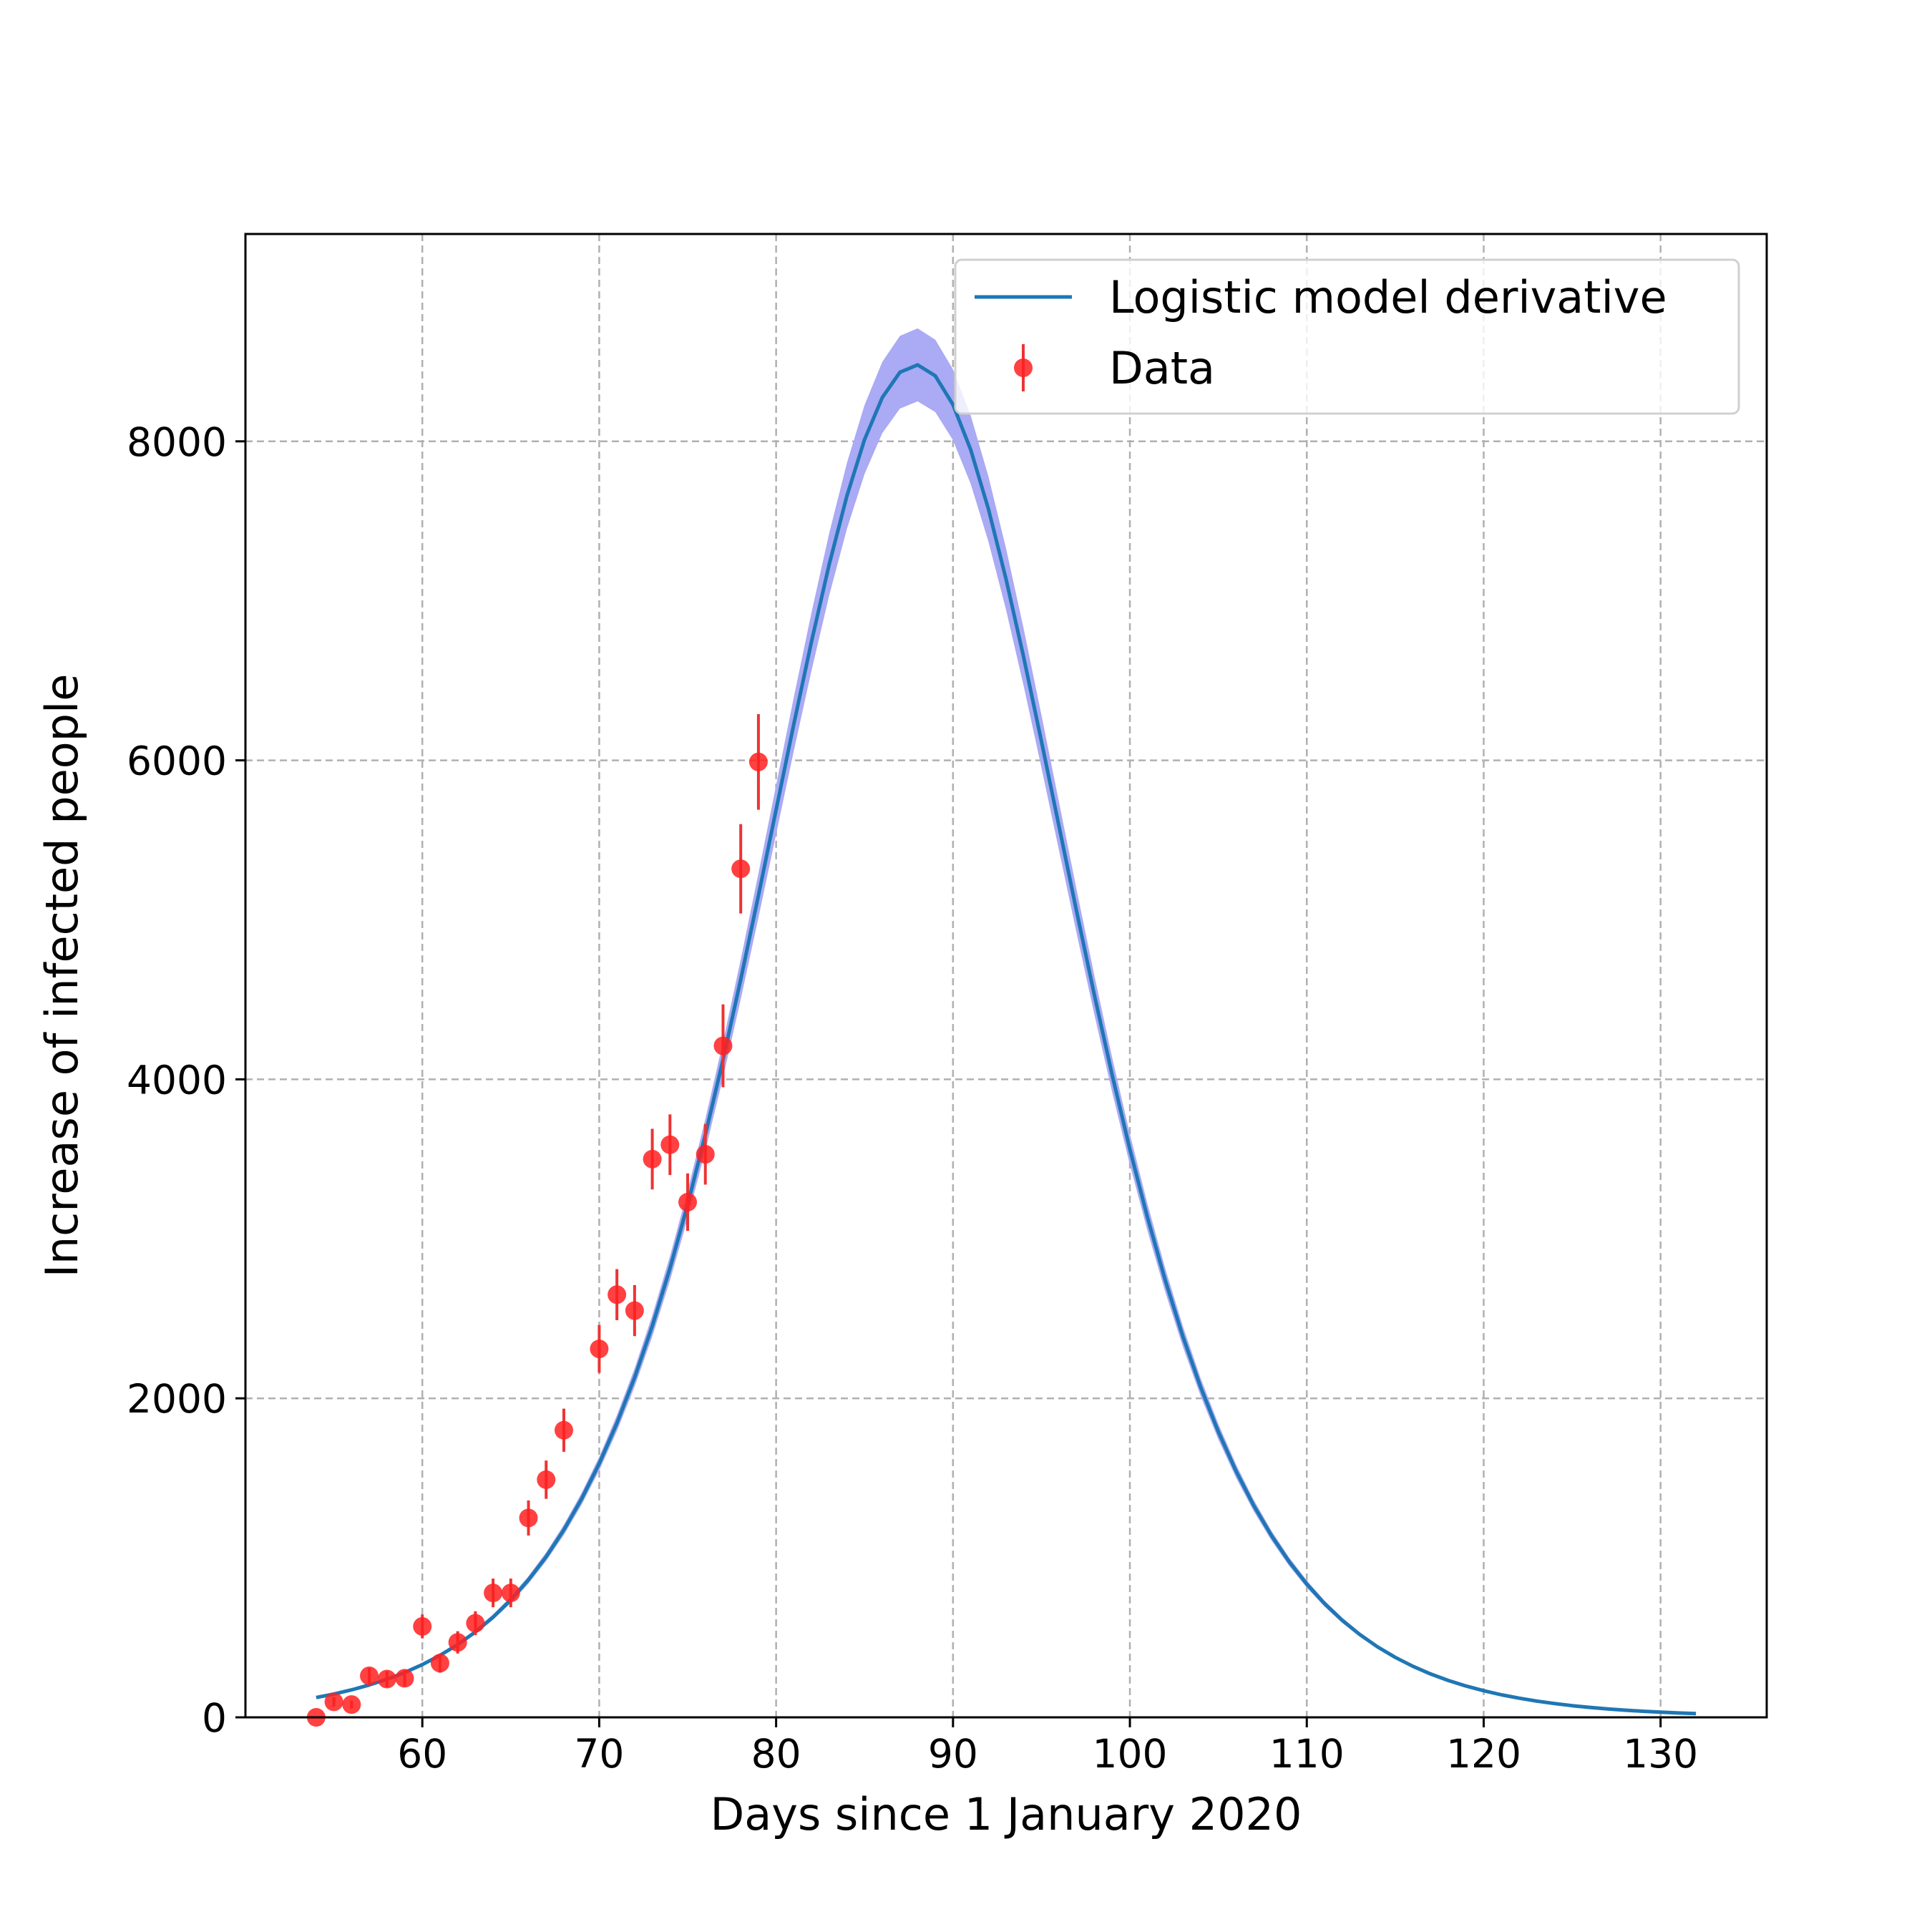  I want to click on x-tick-label: 60, so click(422, 1754).